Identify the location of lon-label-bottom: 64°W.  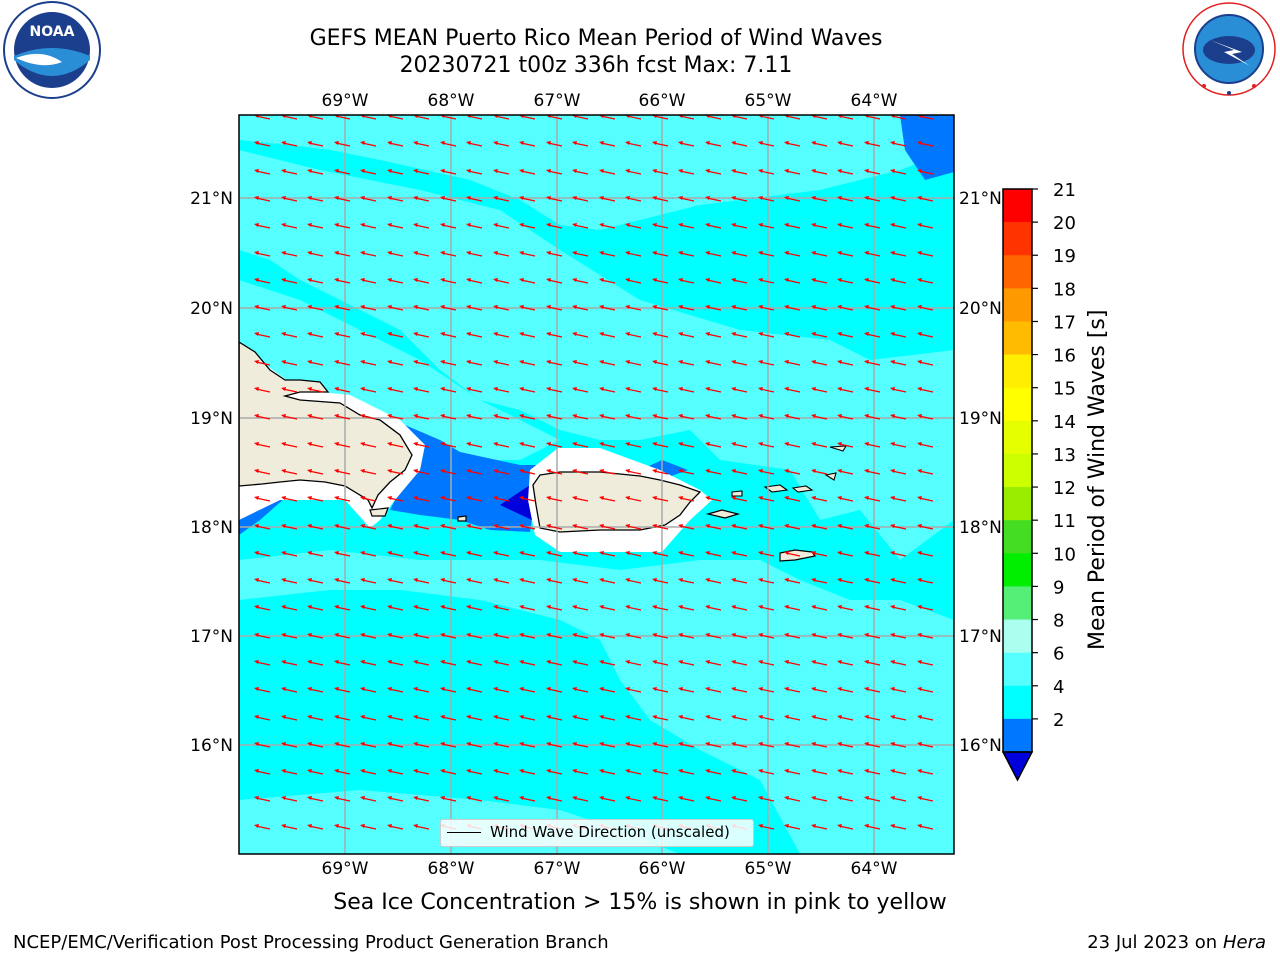
(874, 869).